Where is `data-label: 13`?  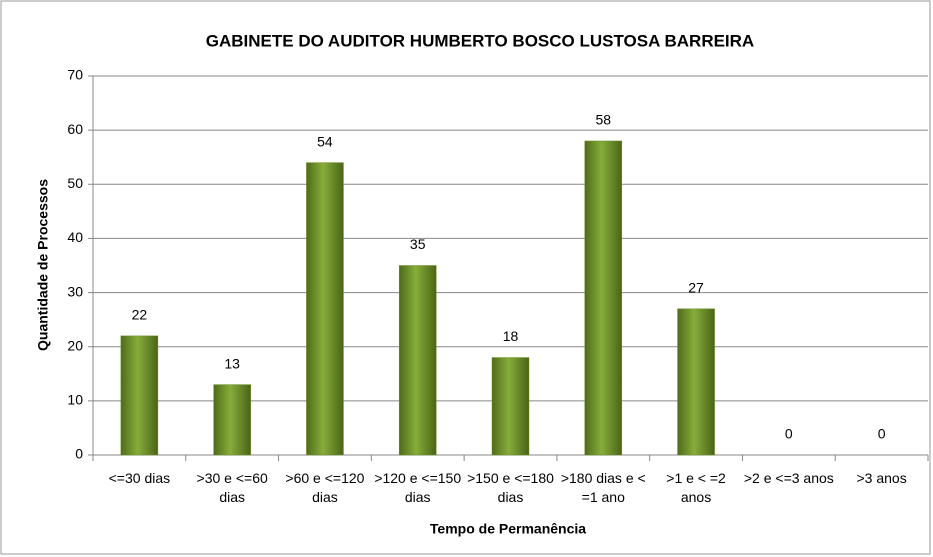 data-label: 13 is located at coordinates (232, 363).